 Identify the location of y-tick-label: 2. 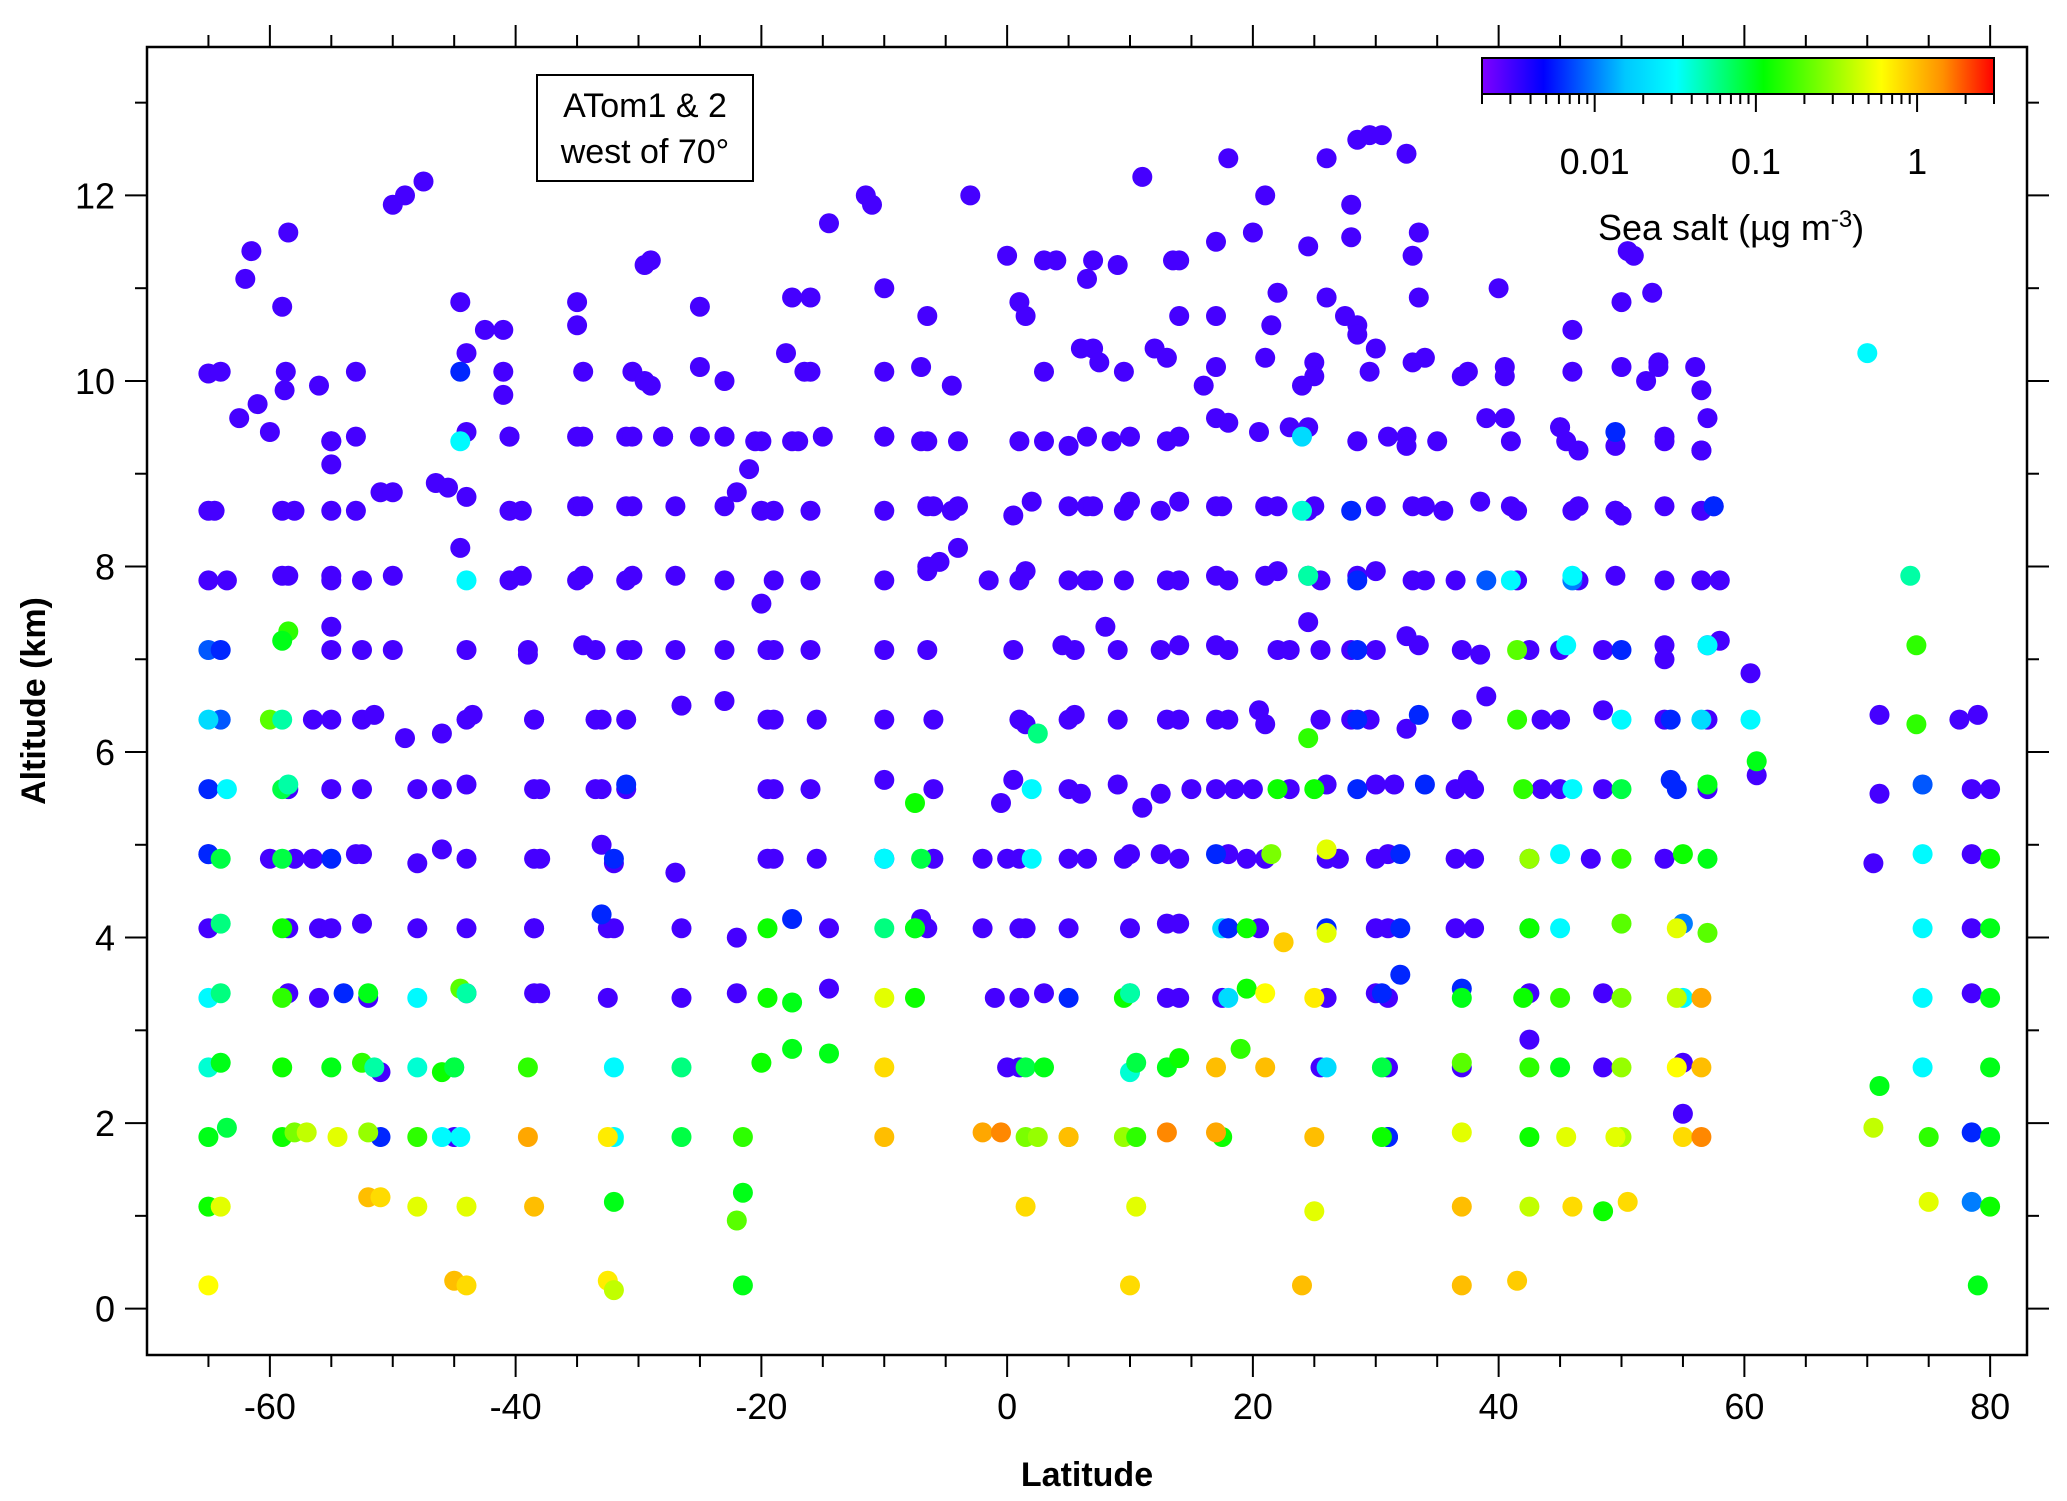
(105, 1123).